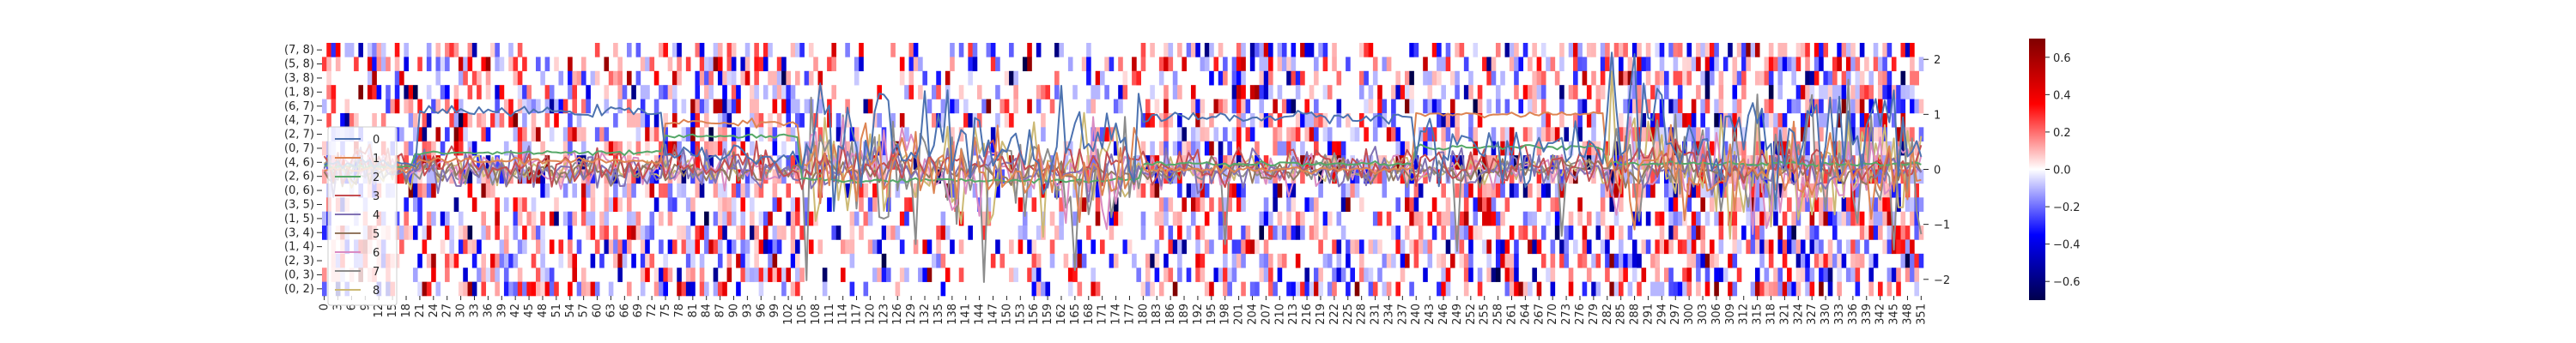 The width and height of the screenshot is (2576, 343). What do you see at coordinates (1689, 315) in the screenshot?
I see `x-tick-label: 300` at bounding box center [1689, 315].